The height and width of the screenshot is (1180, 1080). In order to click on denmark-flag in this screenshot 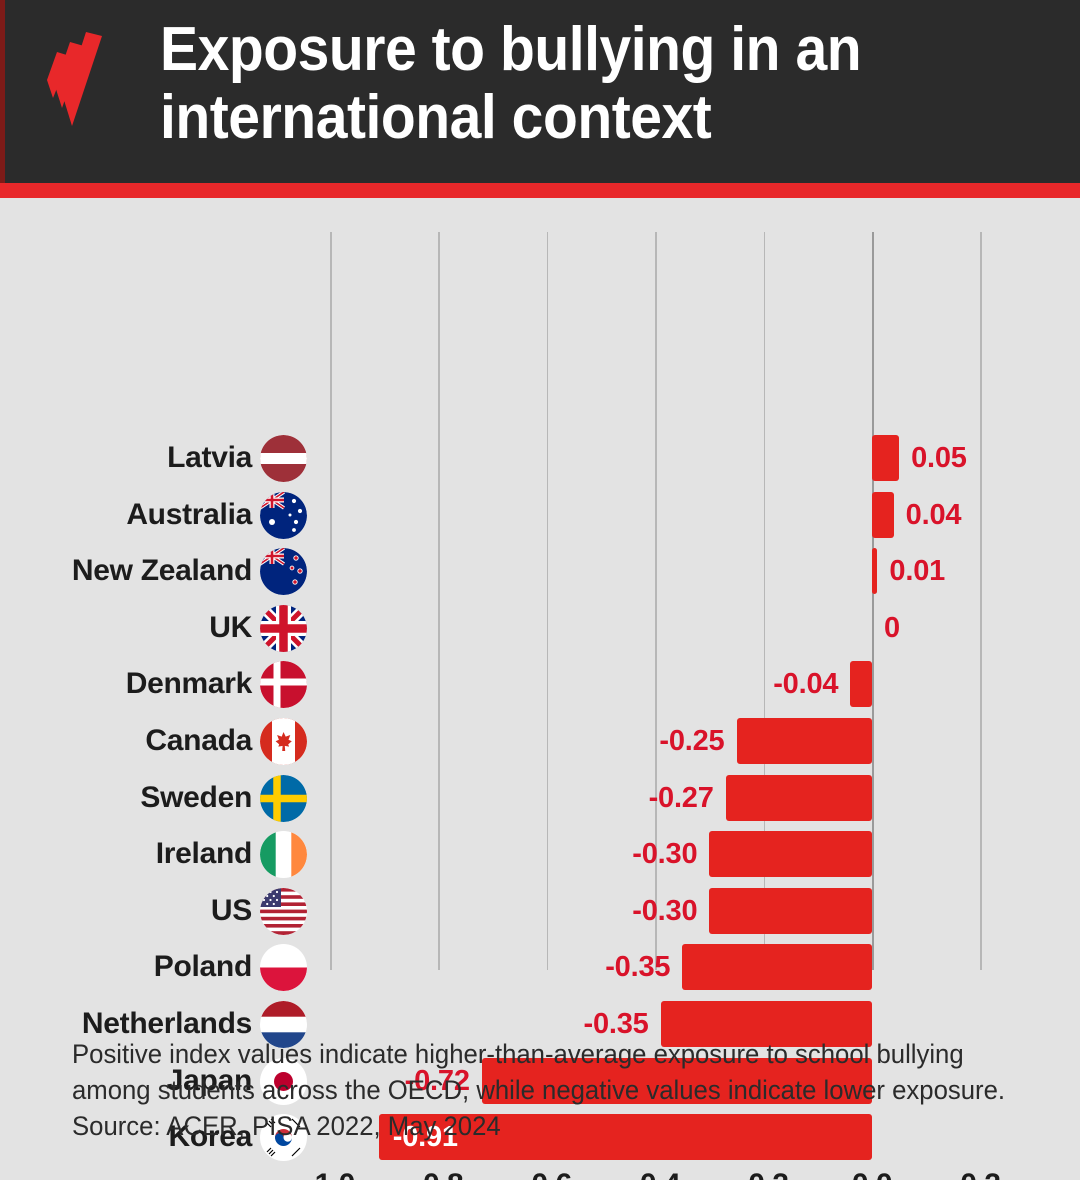, I will do `click(283, 685)`.